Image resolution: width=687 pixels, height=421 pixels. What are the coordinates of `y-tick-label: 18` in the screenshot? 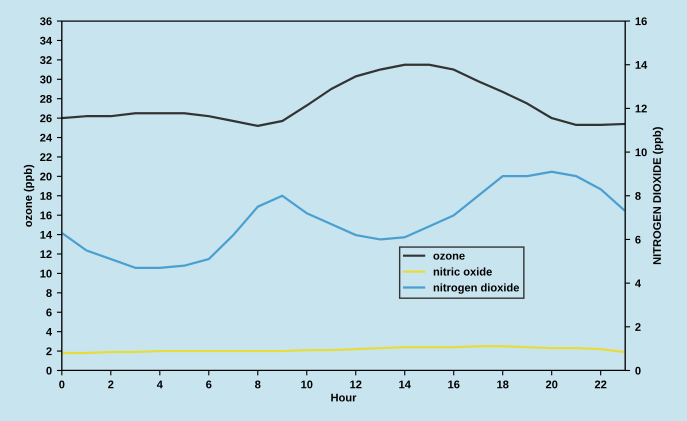 It's located at (46, 196).